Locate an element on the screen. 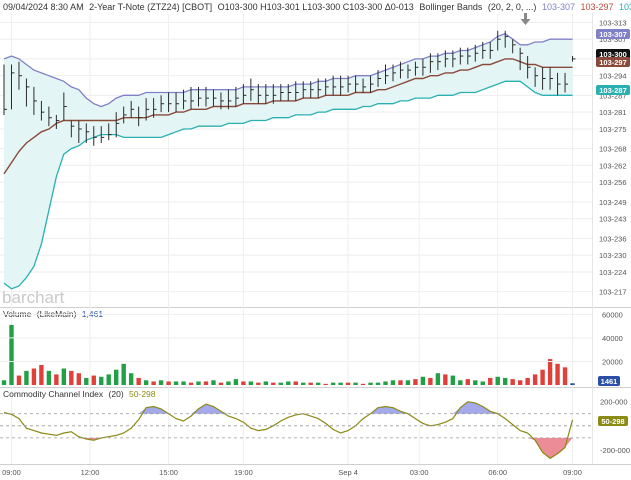  time-tick-label: 19:00 is located at coordinates (243, 472).